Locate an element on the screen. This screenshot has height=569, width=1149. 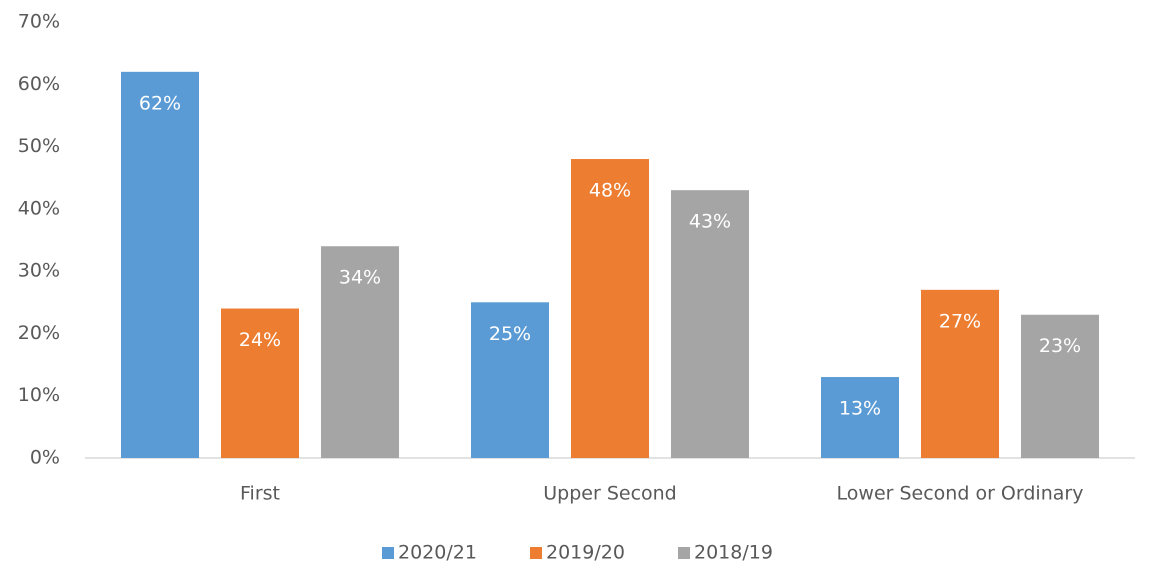
y-tick-label: 60% is located at coordinates (39, 84).